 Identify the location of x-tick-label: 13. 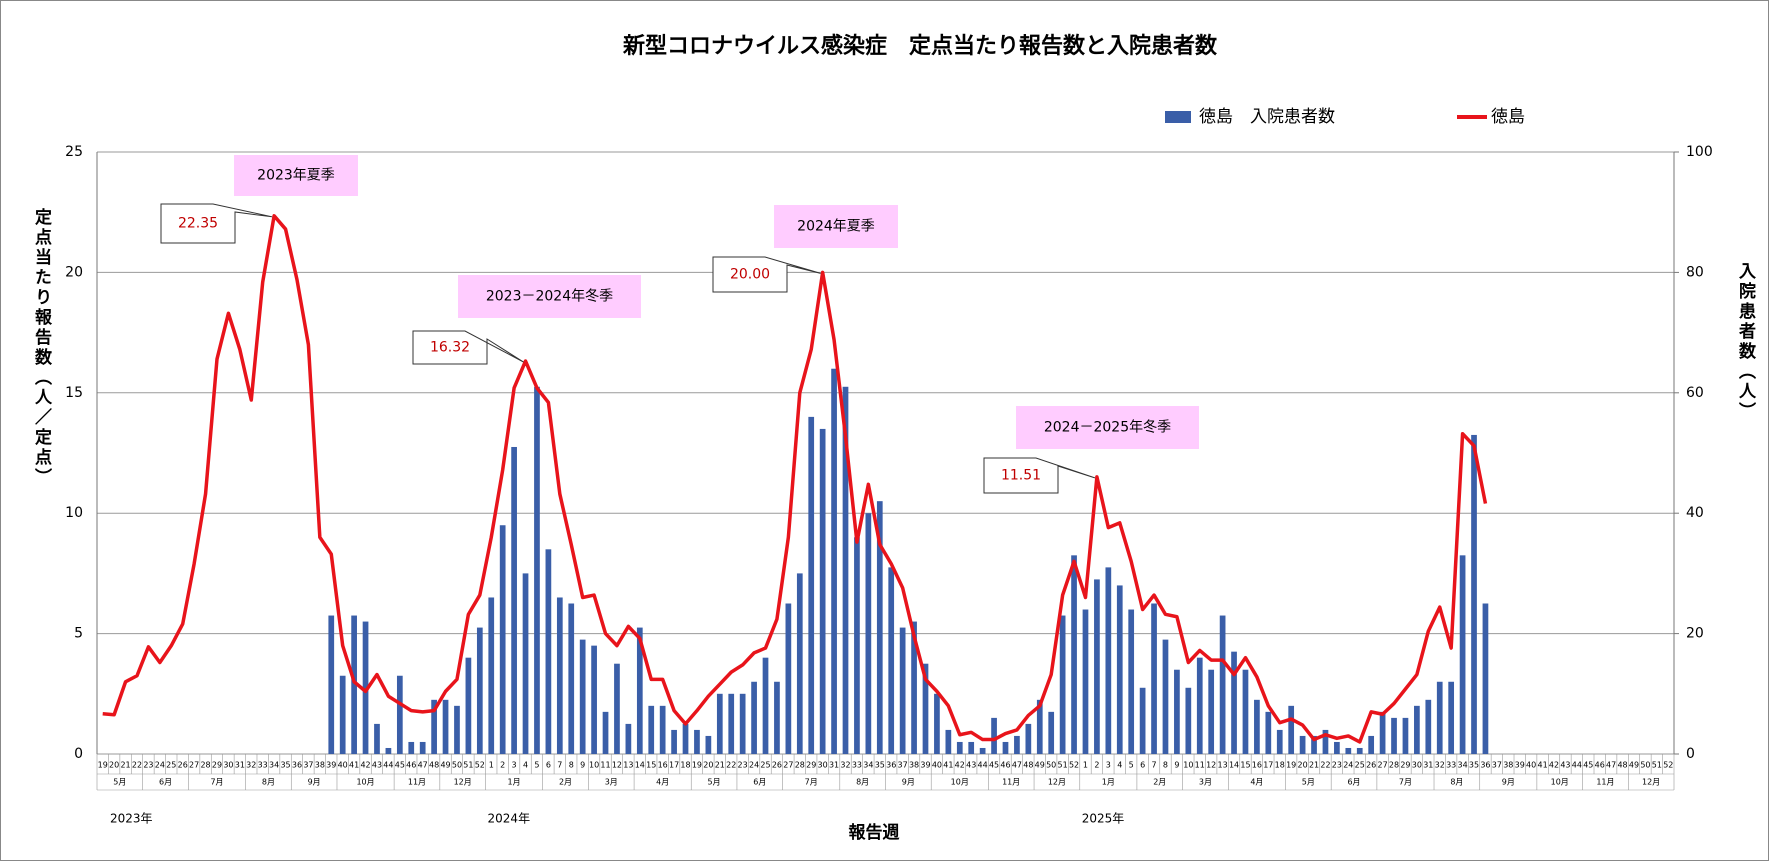
(1223, 765).